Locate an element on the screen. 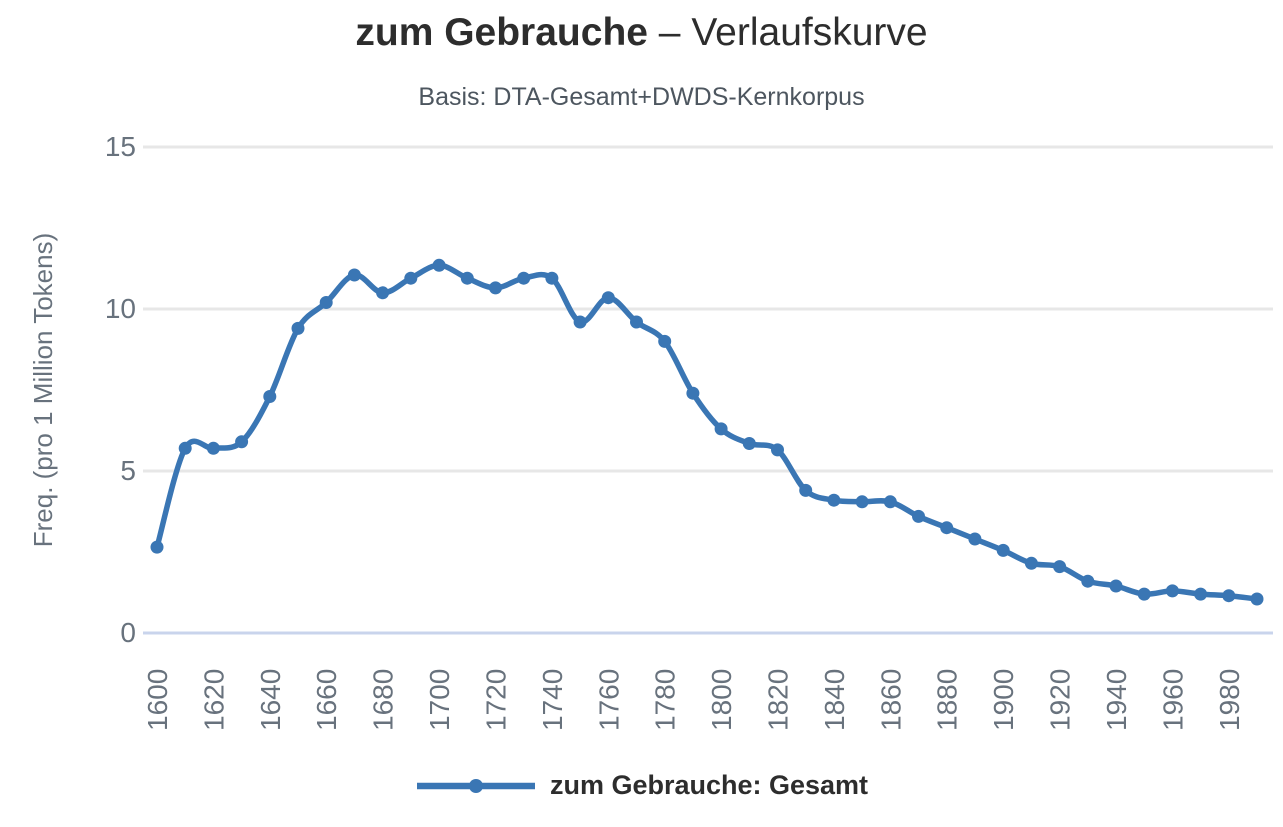 Image resolution: width=1283 pixels, height=827 pixels. x-tick-label: 1880 is located at coordinates (947, 700).